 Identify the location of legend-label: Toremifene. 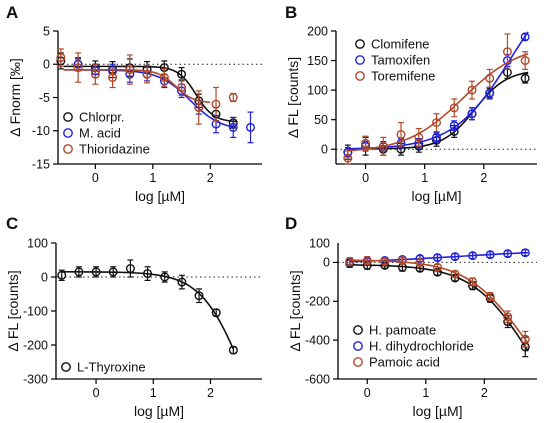
(403, 76).